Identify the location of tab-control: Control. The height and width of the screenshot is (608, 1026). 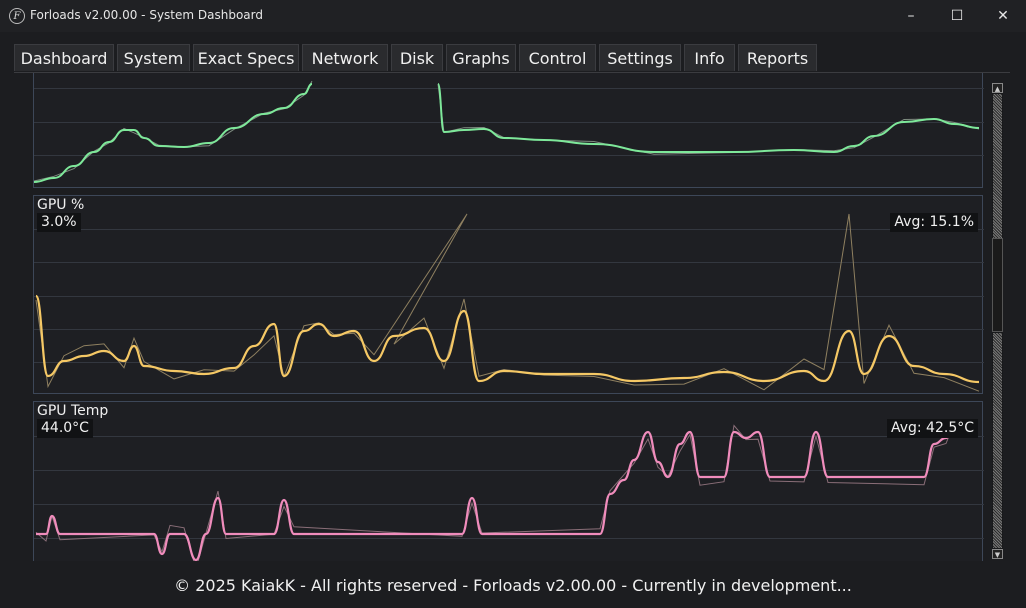
(557, 57).